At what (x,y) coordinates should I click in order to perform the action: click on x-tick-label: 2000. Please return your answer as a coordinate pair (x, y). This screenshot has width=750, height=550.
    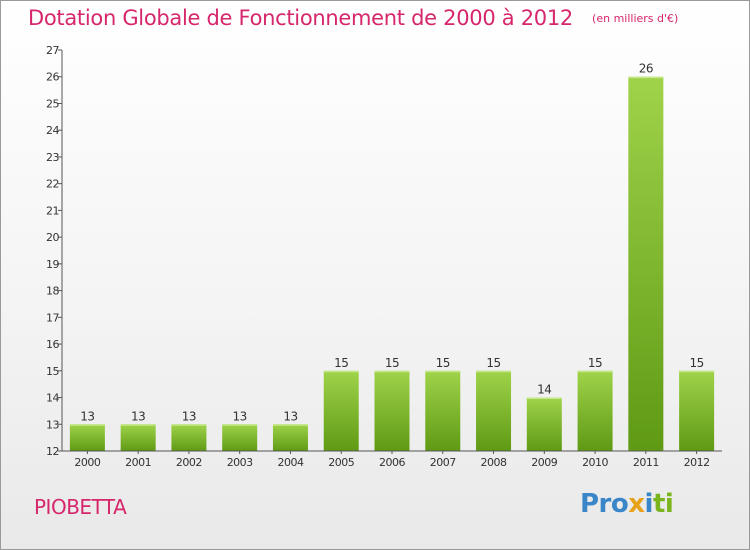
    Looking at the image, I should click on (87, 462).